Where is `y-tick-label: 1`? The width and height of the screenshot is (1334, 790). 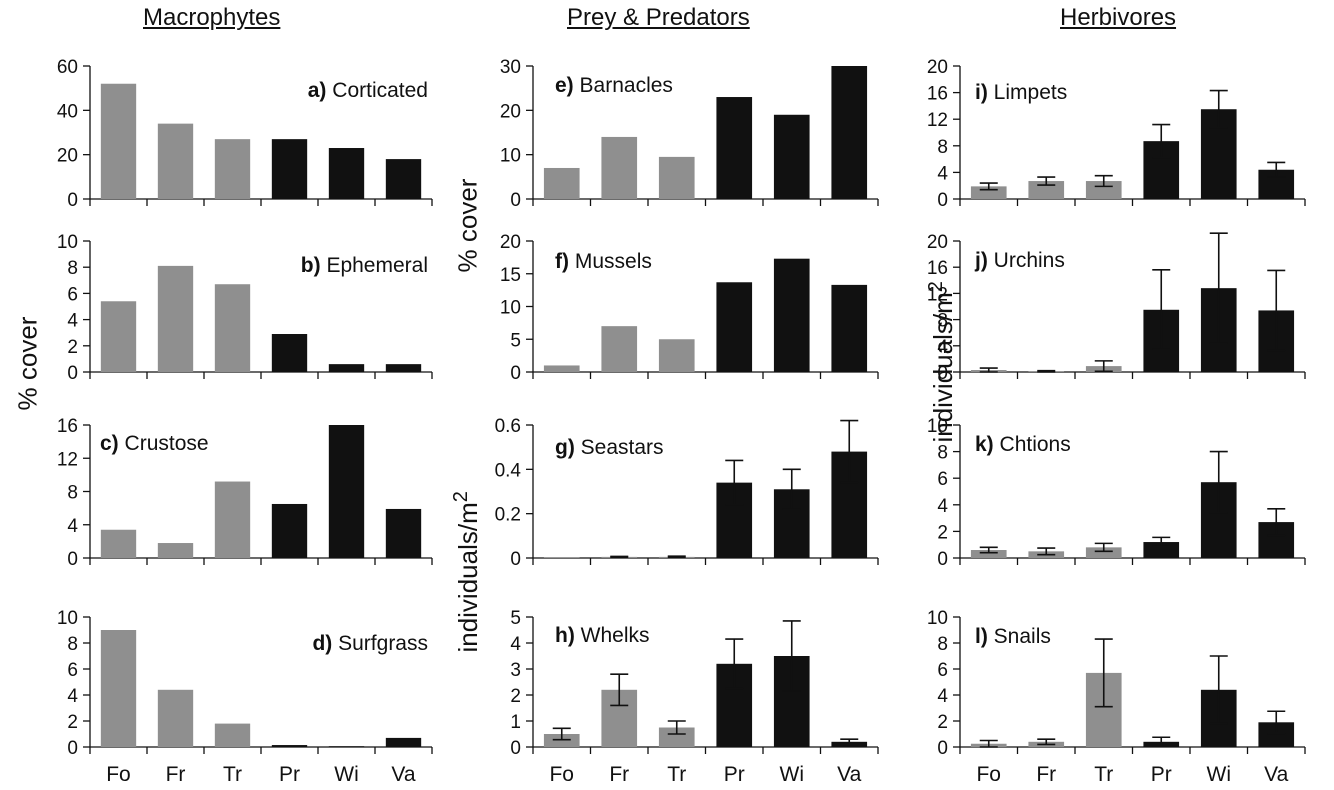 y-tick-label: 1 is located at coordinates (515, 722).